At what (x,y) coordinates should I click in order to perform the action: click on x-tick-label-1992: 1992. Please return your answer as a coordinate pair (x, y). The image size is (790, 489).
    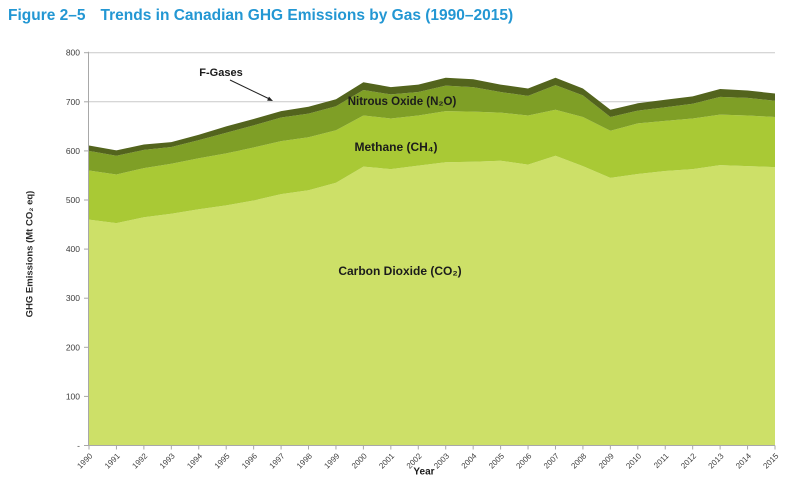
    Looking at the image, I should click on (139, 460).